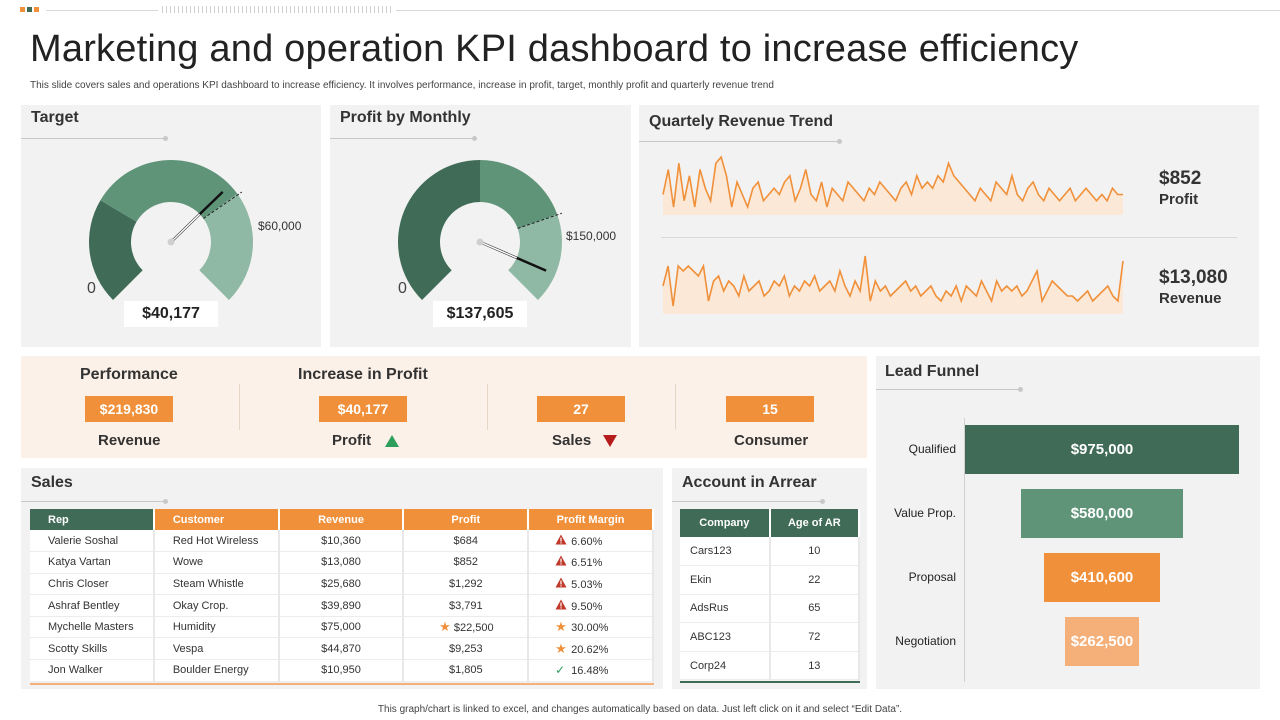  I want to click on cell-revenue: $13,080, so click(341, 562).